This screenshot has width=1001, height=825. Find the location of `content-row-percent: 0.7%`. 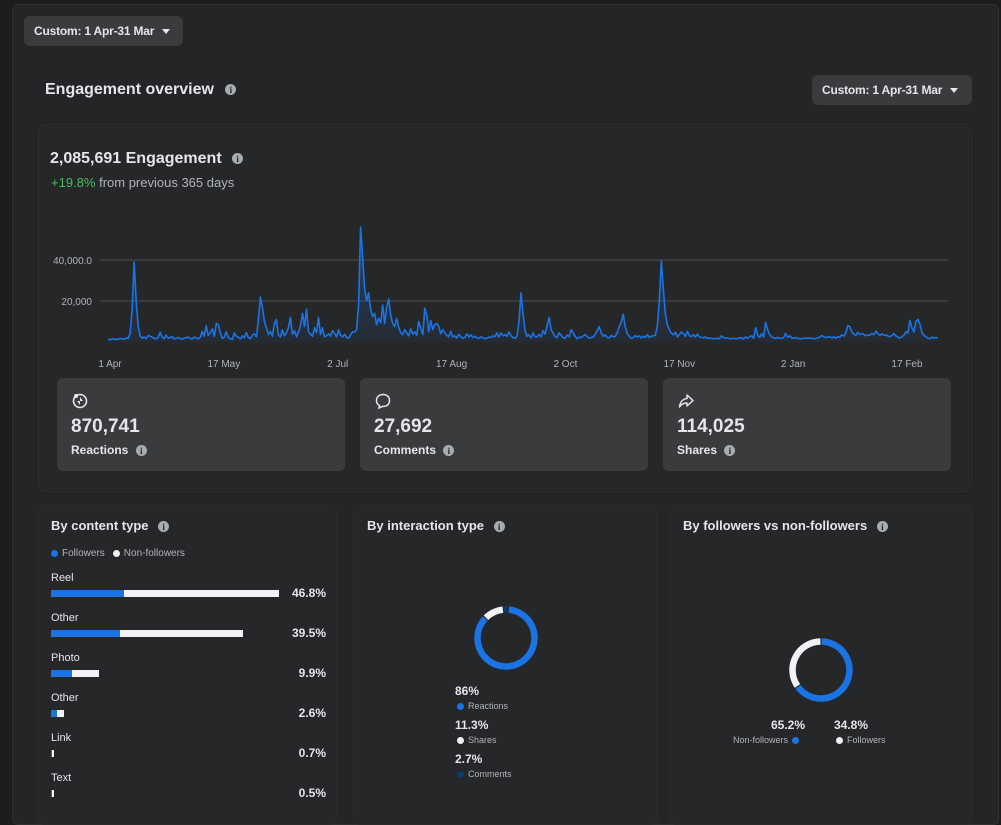

content-row-percent: 0.7% is located at coordinates (312, 753).